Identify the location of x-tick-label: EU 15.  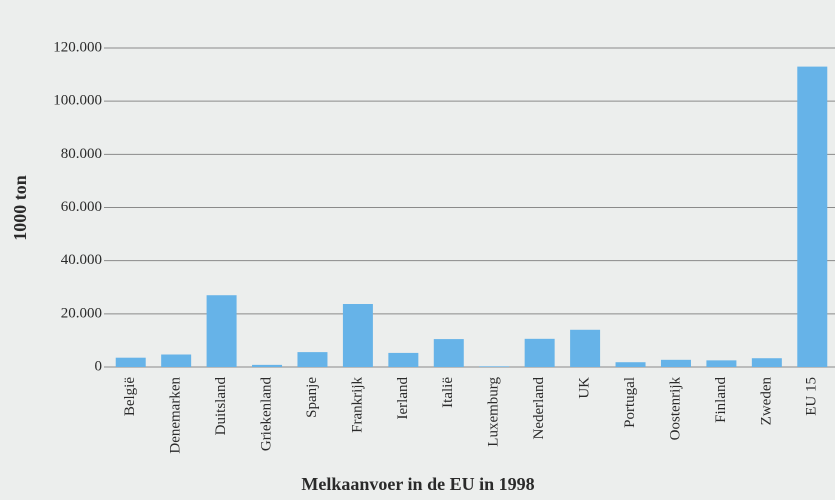
(812, 396).